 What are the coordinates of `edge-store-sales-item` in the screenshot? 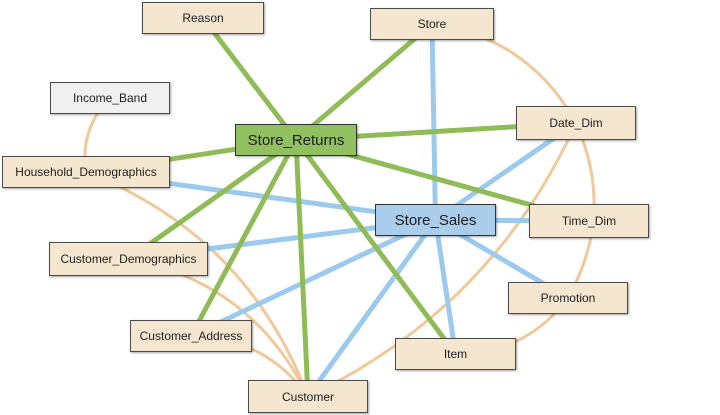 It's located at (445, 287).